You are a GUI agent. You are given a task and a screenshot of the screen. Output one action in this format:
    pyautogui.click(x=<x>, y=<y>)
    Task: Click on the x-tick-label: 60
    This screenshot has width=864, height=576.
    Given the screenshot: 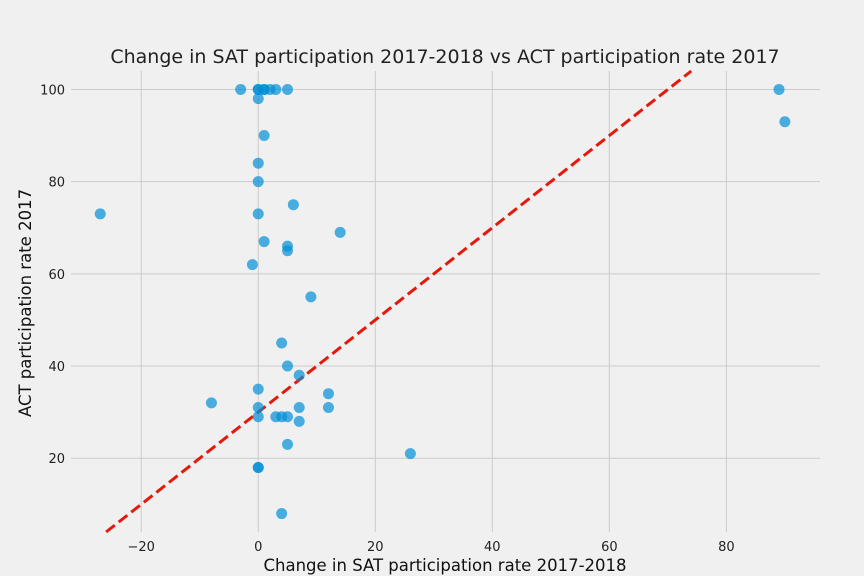 What is the action you would take?
    pyautogui.click(x=609, y=547)
    